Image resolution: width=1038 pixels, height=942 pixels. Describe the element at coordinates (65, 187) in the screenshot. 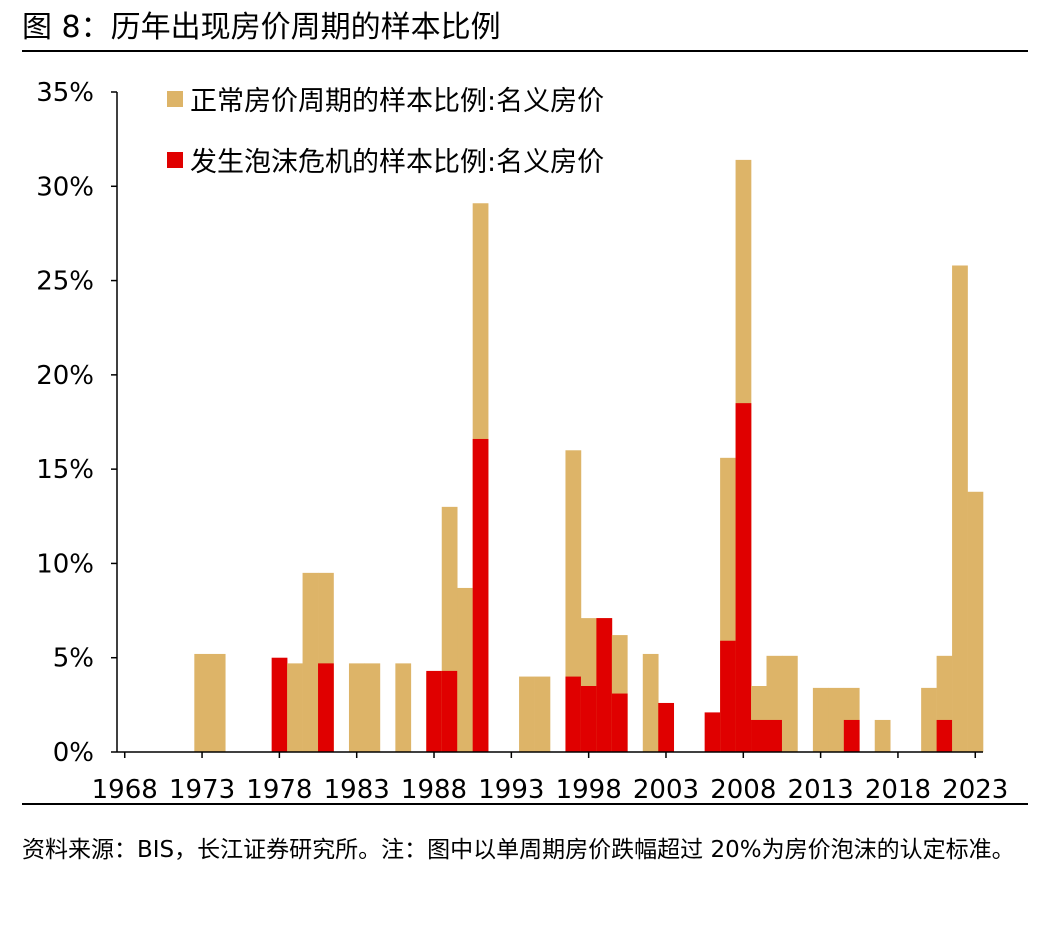

I see `y-tick-label: 30%` at that location.